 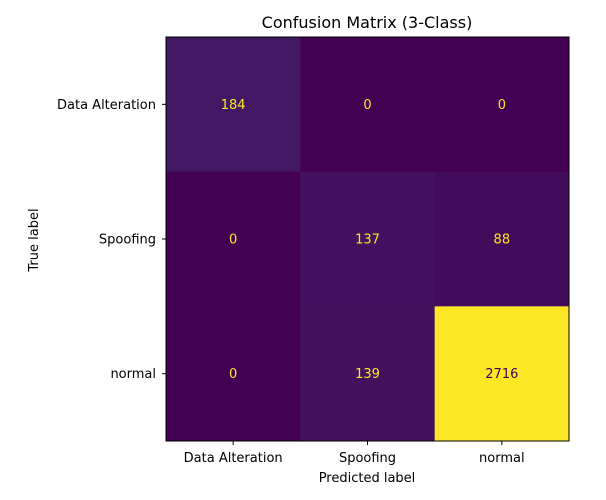 What do you see at coordinates (106, 105) in the screenshot?
I see `y-tick-label: Data Alteration` at bounding box center [106, 105].